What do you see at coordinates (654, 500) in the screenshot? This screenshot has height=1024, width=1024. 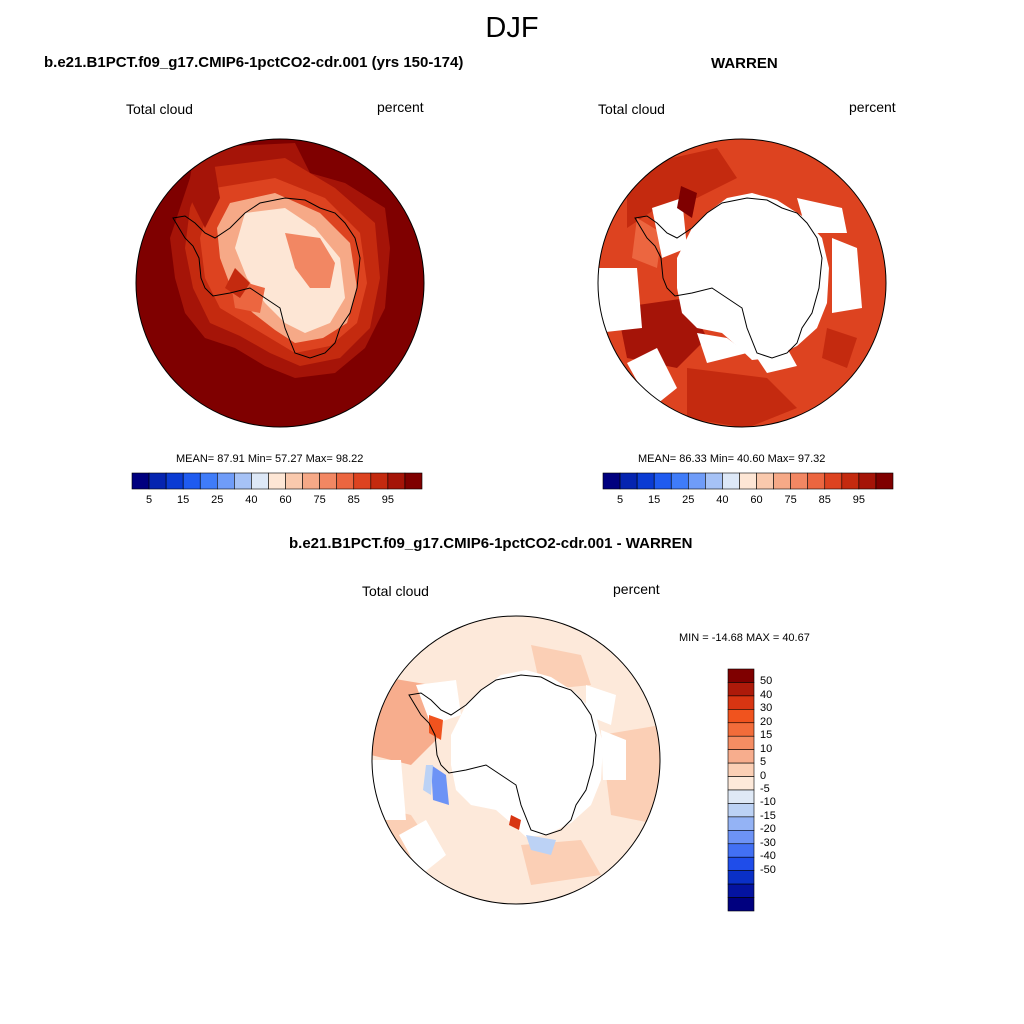 I see `panel2-colorbar-tick-label: 15` at bounding box center [654, 500].